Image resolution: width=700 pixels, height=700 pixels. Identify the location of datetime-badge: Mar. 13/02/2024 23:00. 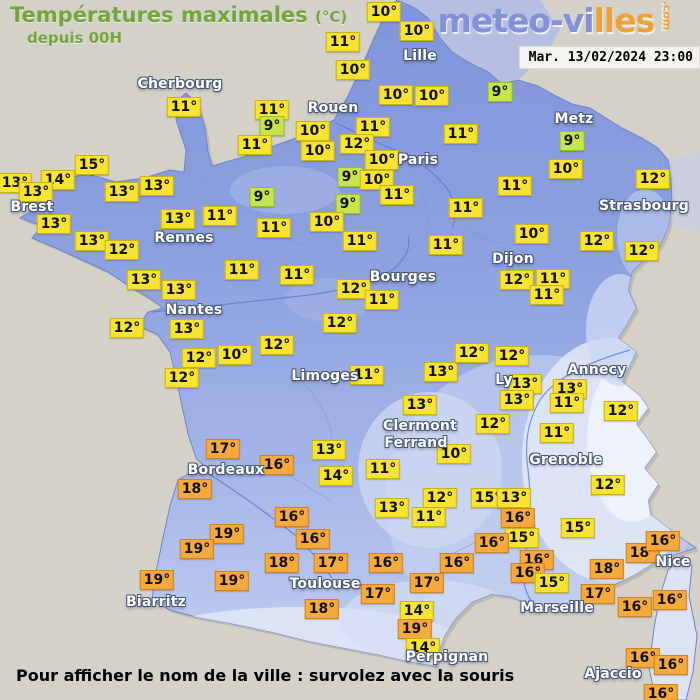
(609, 57).